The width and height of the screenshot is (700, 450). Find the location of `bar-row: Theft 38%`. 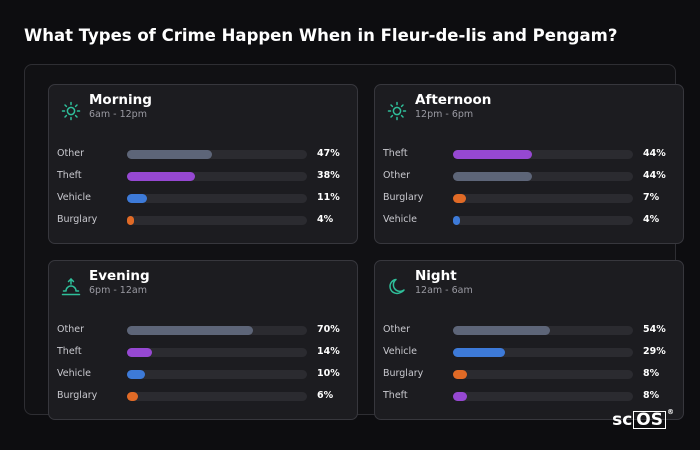

bar-row: Theft 38% is located at coordinates (202, 176).